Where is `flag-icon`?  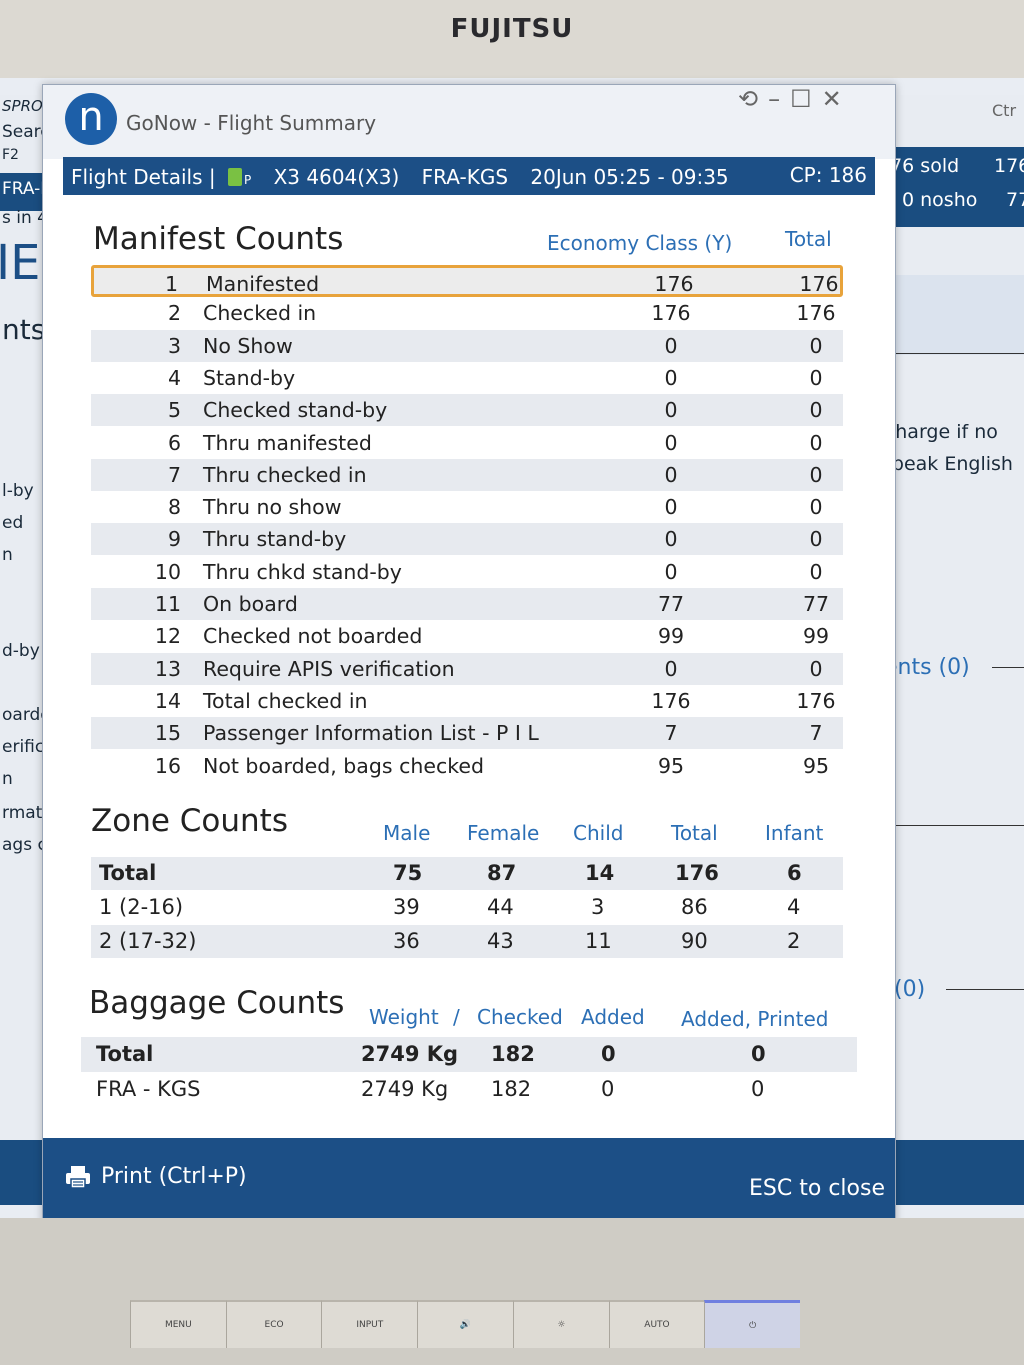 flag-icon is located at coordinates (234, 177).